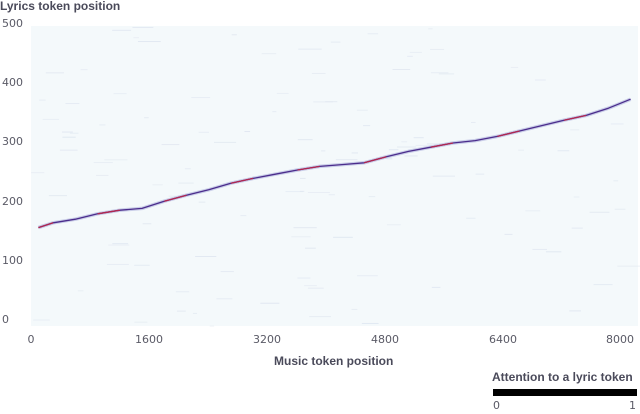 This screenshot has height=414, width=640. I want to click on y-tick-label: 400, so click(12, 82).